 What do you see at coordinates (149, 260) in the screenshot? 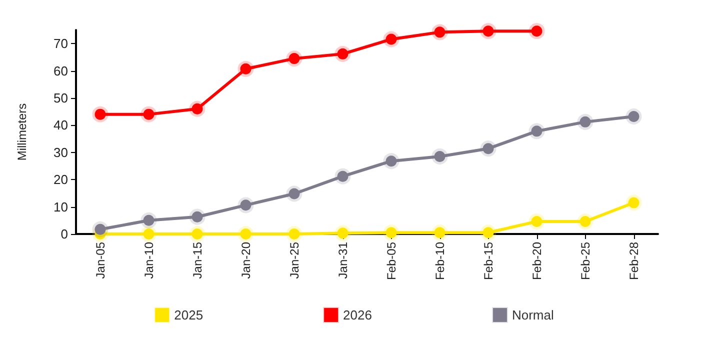
I see `x-tick-label: Jan-10` at bounding box center [149, 260].